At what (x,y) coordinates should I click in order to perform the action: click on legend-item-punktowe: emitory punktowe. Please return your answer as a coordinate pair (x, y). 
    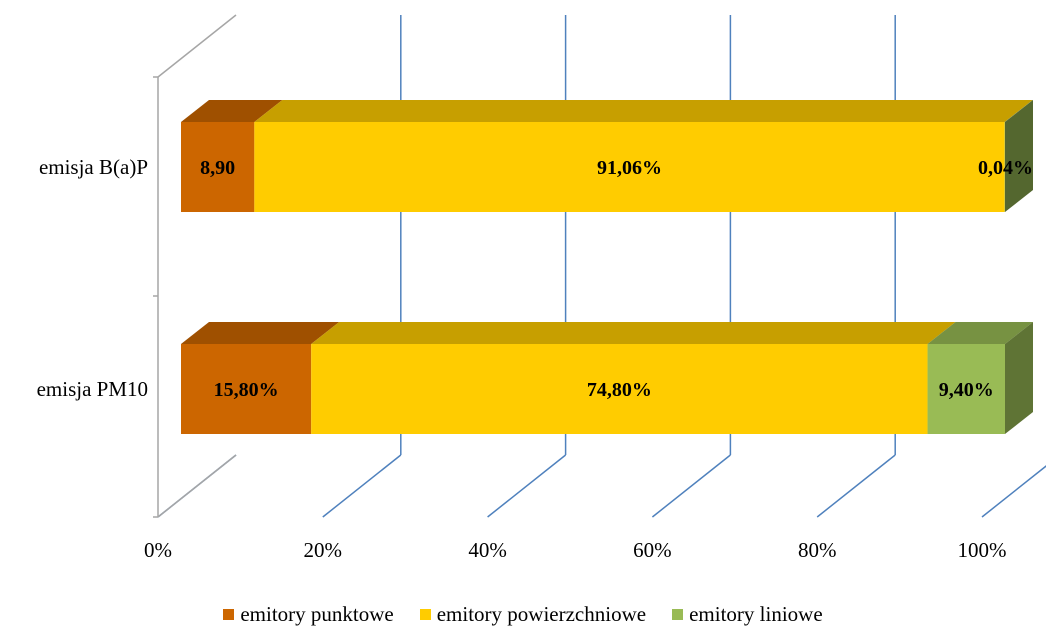
    Looking at the image, I should click on (308, 614).